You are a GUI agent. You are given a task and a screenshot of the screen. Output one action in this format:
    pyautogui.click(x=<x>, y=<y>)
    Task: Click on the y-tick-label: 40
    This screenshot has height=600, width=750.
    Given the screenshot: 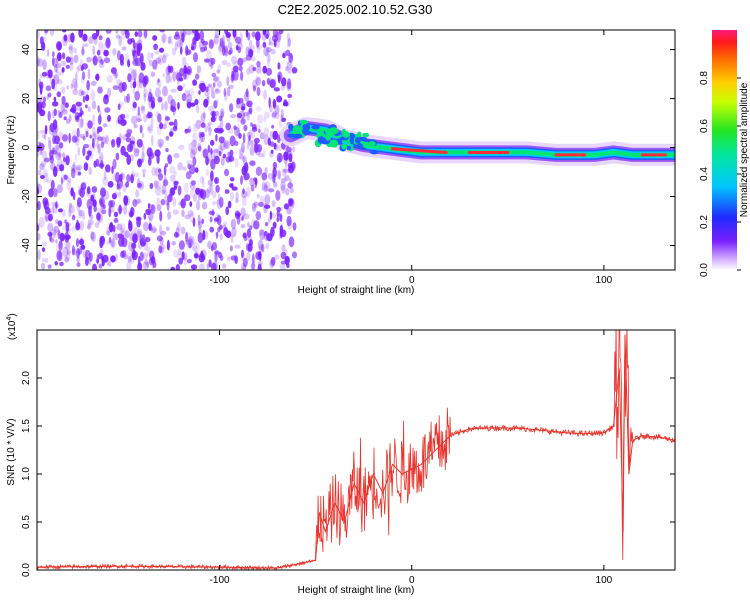 What is the action you would take?
    pyautogui.click(x=26, y=50)
    